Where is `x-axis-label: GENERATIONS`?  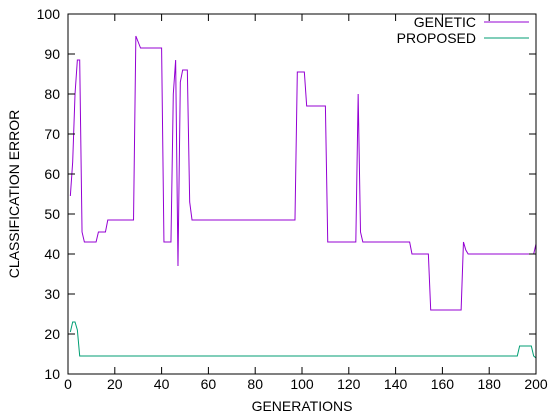 x-axis-label: GENERATIONS is located at coordinates (302, 406).